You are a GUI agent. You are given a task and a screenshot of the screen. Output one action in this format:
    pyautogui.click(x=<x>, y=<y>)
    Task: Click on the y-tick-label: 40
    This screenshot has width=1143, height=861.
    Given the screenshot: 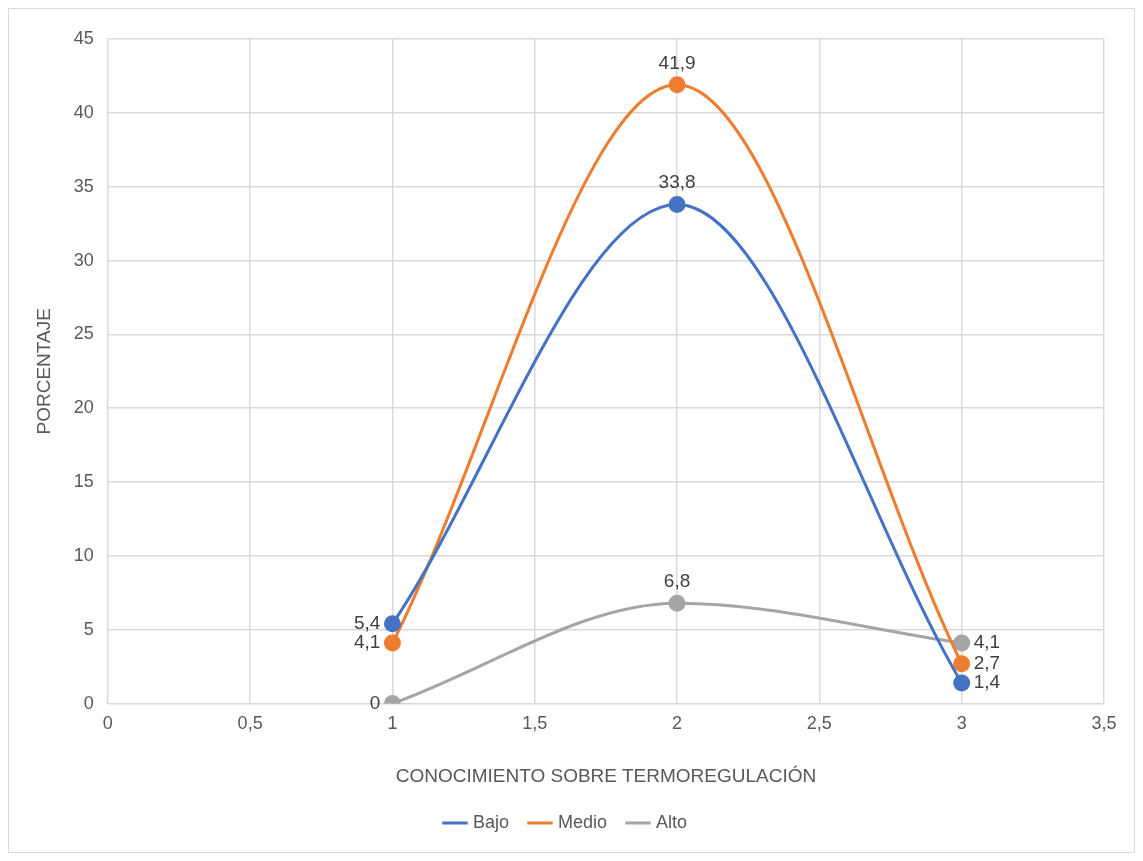 What is the action you would take?
    pyautogui.click(x=83, y=111)
    